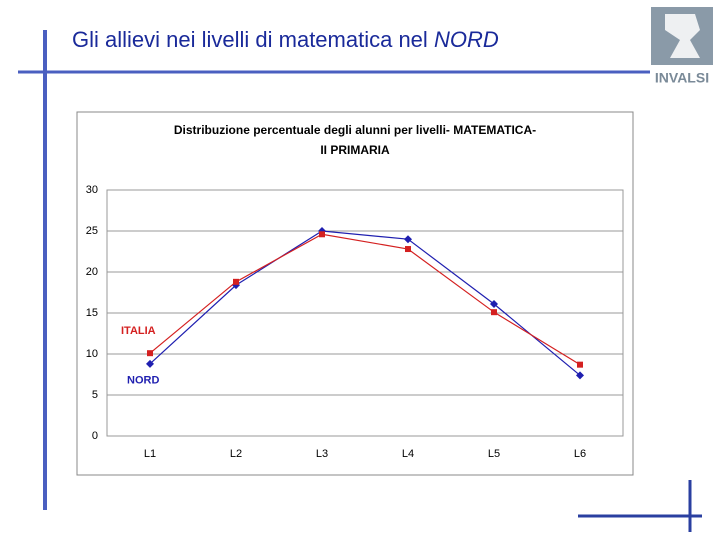 This screenshot has height=540, width=720. Describe the element at coordinates (580, 454) in the screenshot. I see `x-tick-label: L6` at that location.